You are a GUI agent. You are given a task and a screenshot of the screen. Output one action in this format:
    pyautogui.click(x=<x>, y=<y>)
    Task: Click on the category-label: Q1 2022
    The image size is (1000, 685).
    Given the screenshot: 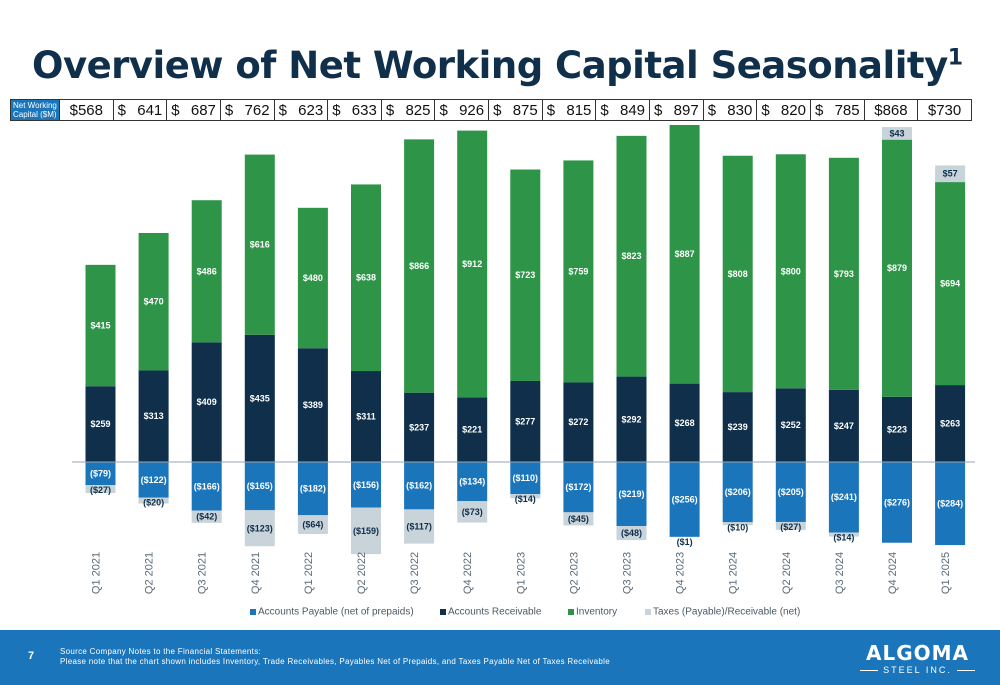 What is the action you would take?
    pyautogui.click(x=309, y=573)
    